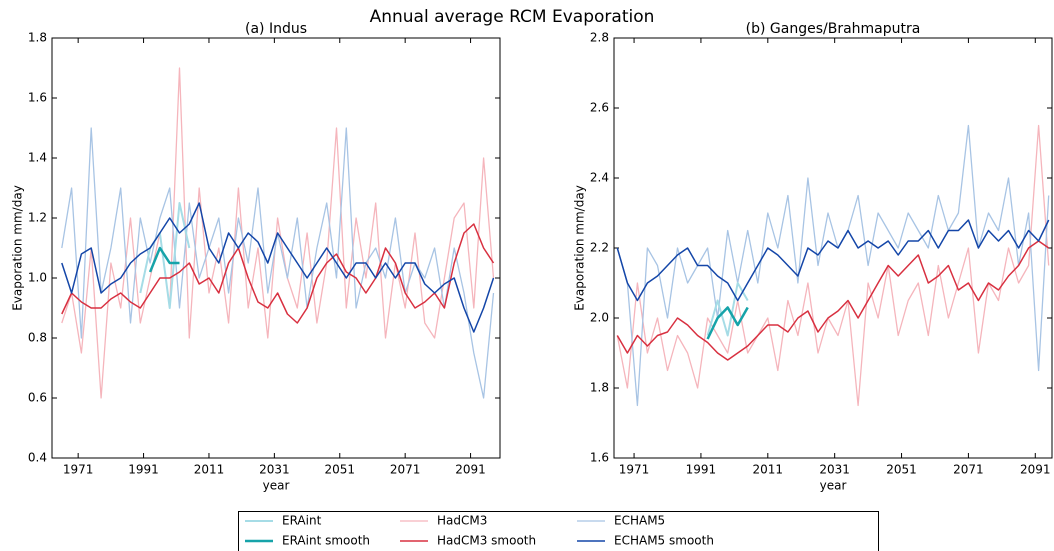  I want to click on panel-title: (b) Ganges/Brahmaputra, so click(833, 29).